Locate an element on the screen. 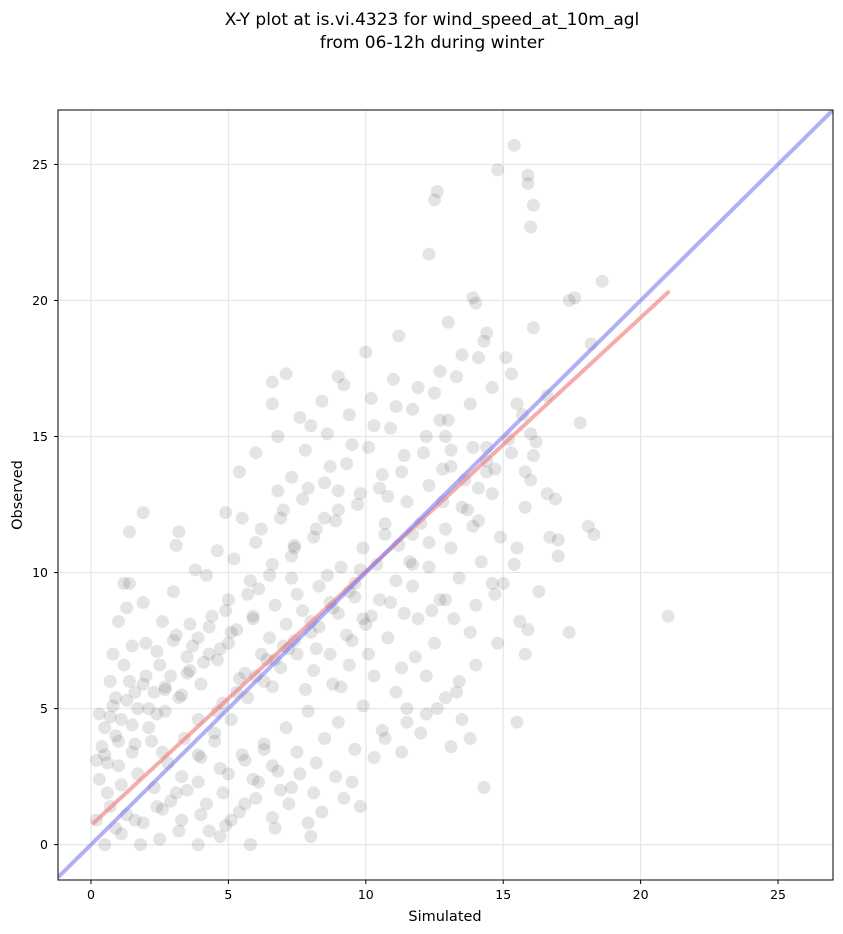 The height and width of the screenshot is (934, 843). x-axis-label: Simulated is located at coordinates (444, 917).